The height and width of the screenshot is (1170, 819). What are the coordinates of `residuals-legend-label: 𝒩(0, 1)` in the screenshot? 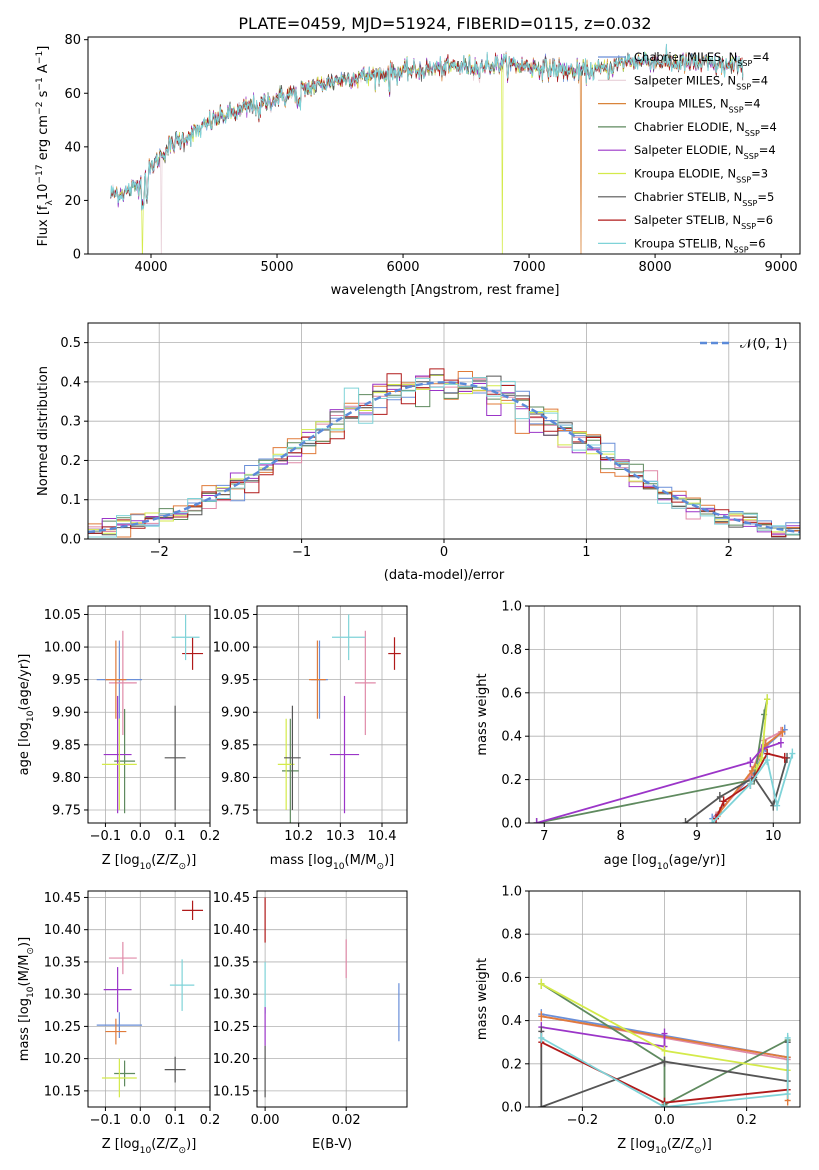 It's located at (763, 344).